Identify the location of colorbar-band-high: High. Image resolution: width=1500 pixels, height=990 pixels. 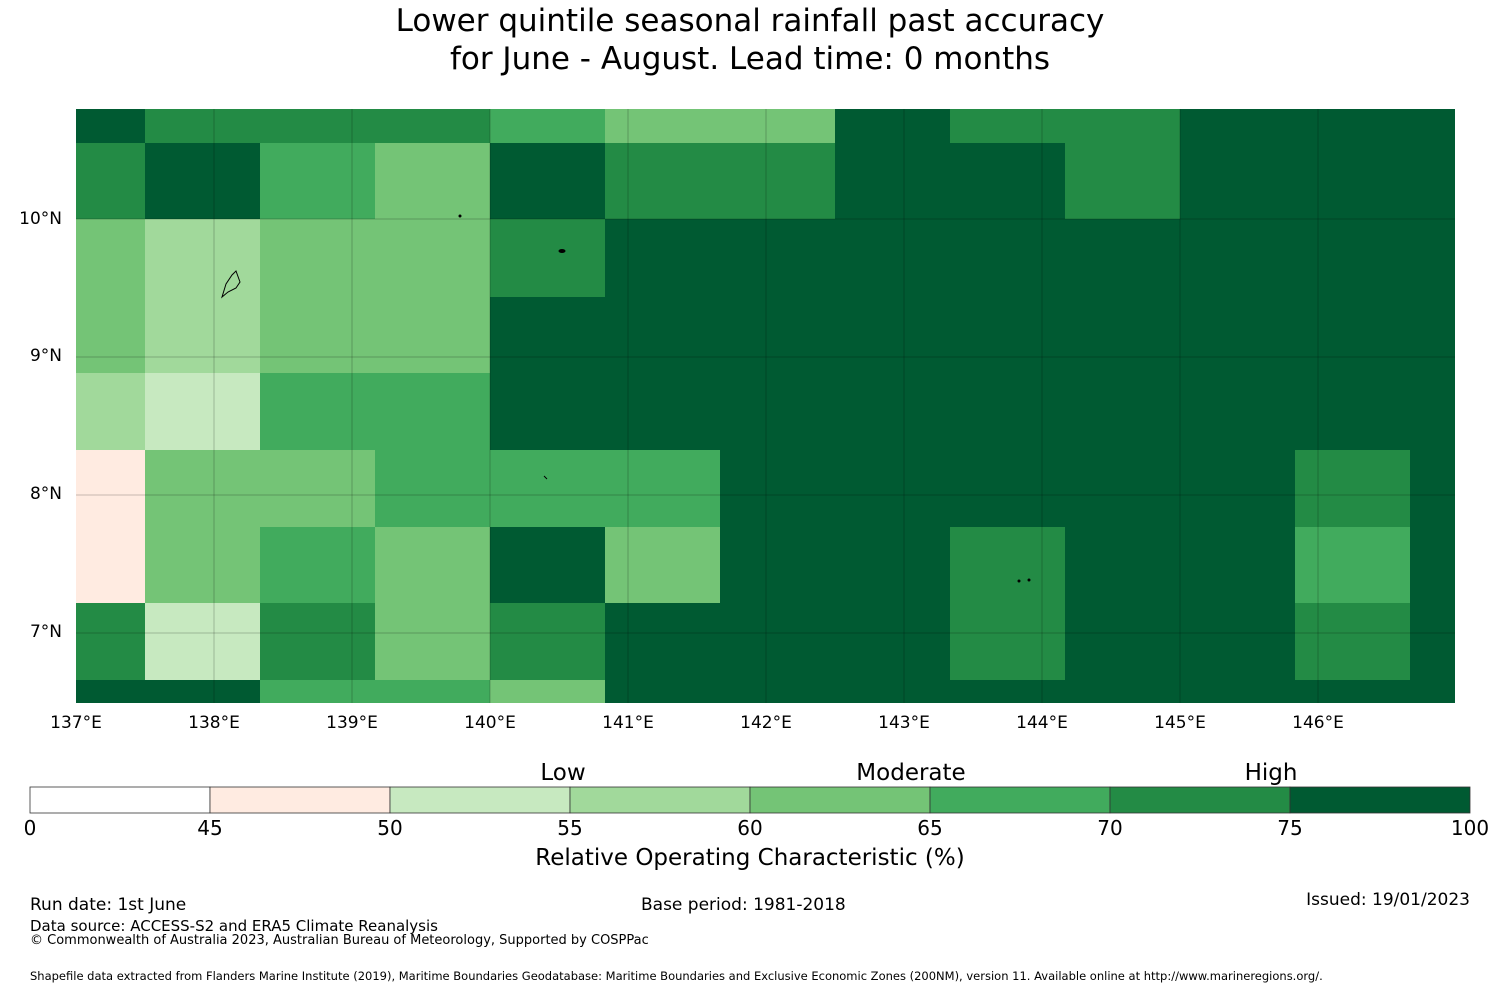
(1271, 773).